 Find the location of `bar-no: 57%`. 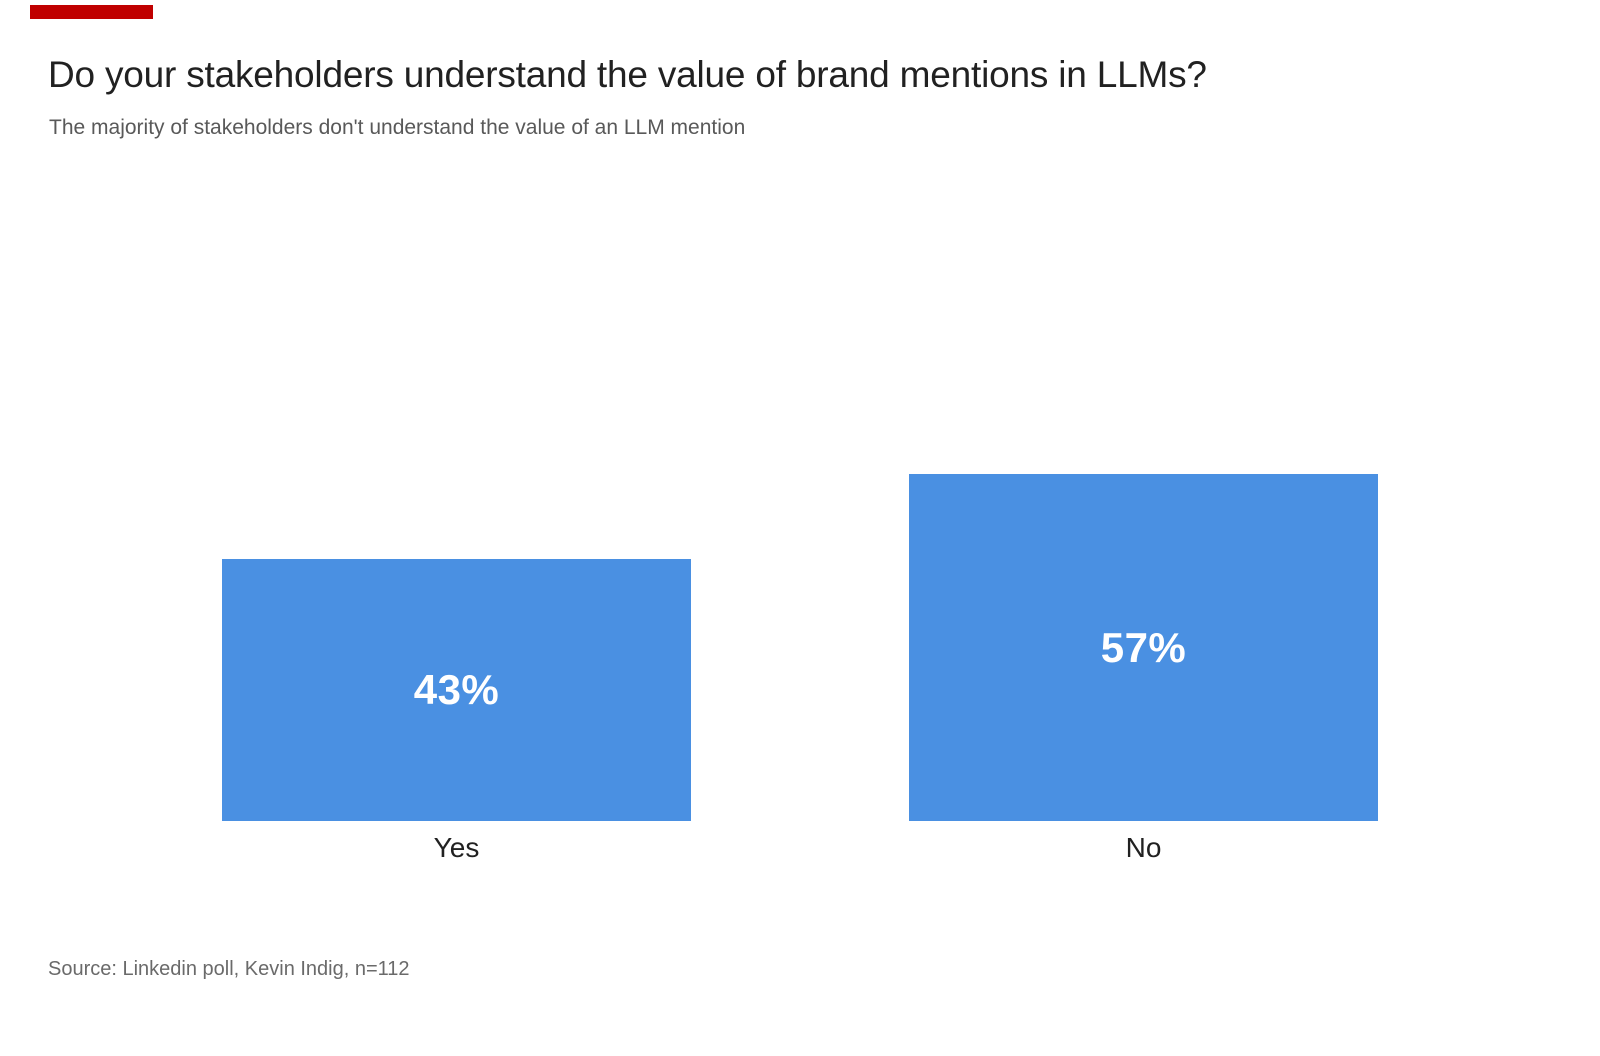

bar-no: 57% is located at coordinates (1143, 647).